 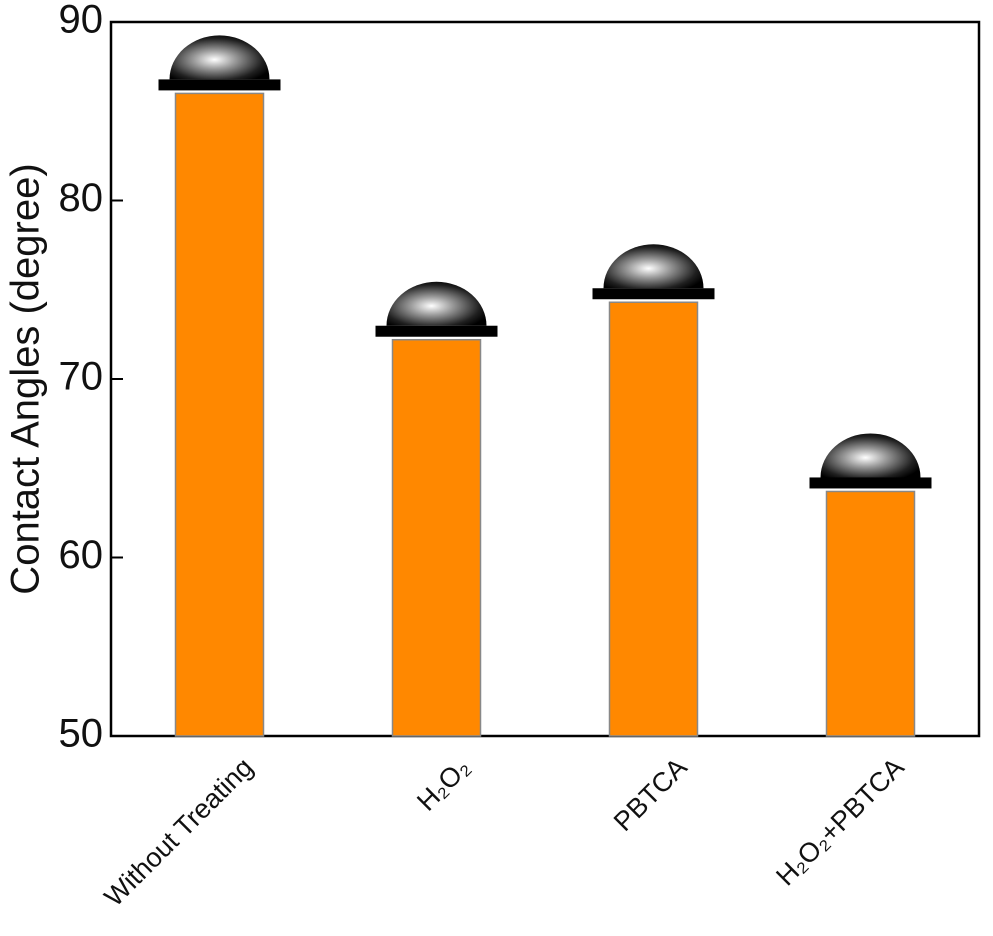 I want to click on y-tick-label: 70, so click(x=81, y=377).